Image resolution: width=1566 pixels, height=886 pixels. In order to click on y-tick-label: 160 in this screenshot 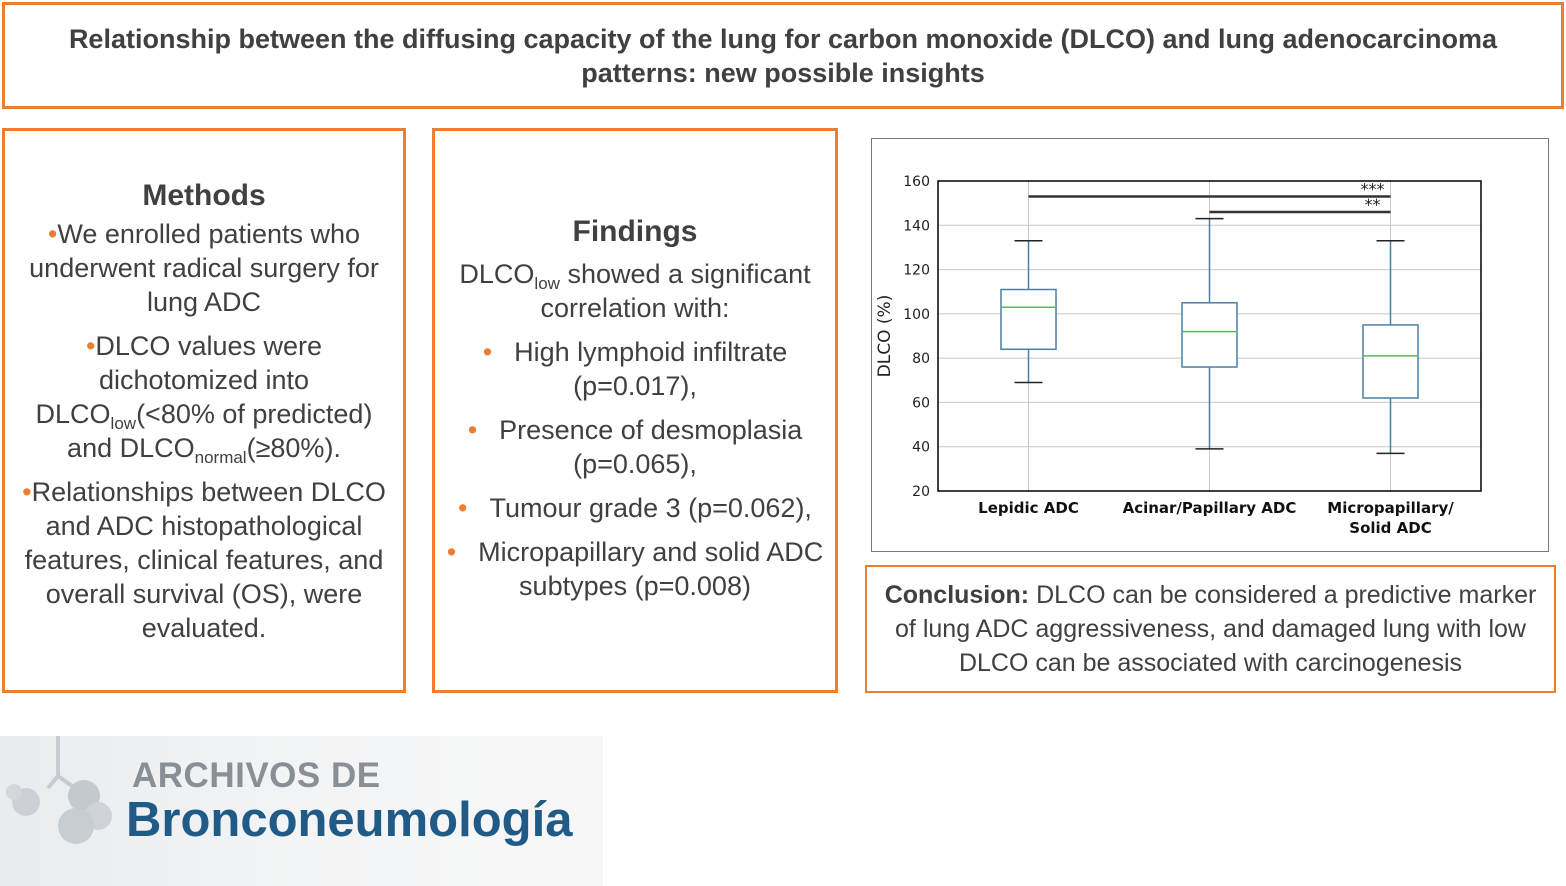, I will do `click(916, 182)`.